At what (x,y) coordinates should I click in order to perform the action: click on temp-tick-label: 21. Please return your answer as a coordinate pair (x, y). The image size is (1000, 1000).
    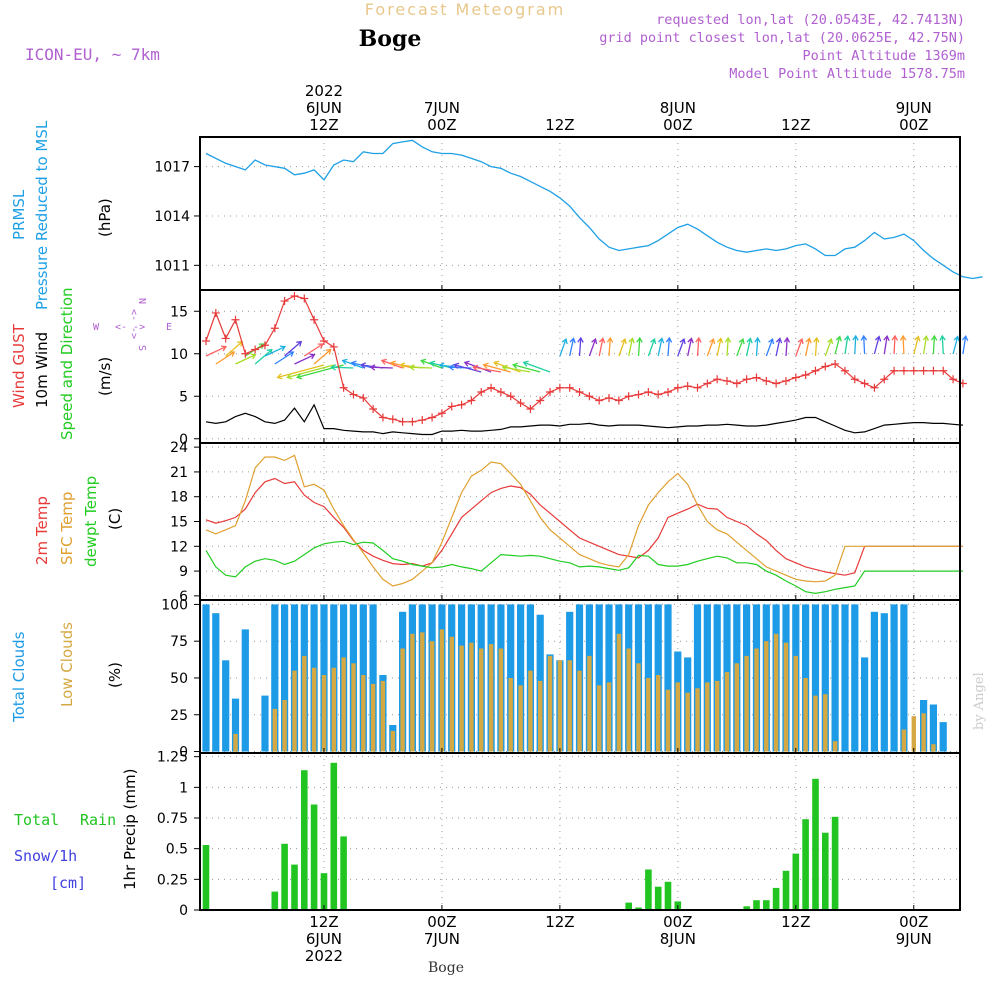
    Looking at the image, I should click on (179, 473).